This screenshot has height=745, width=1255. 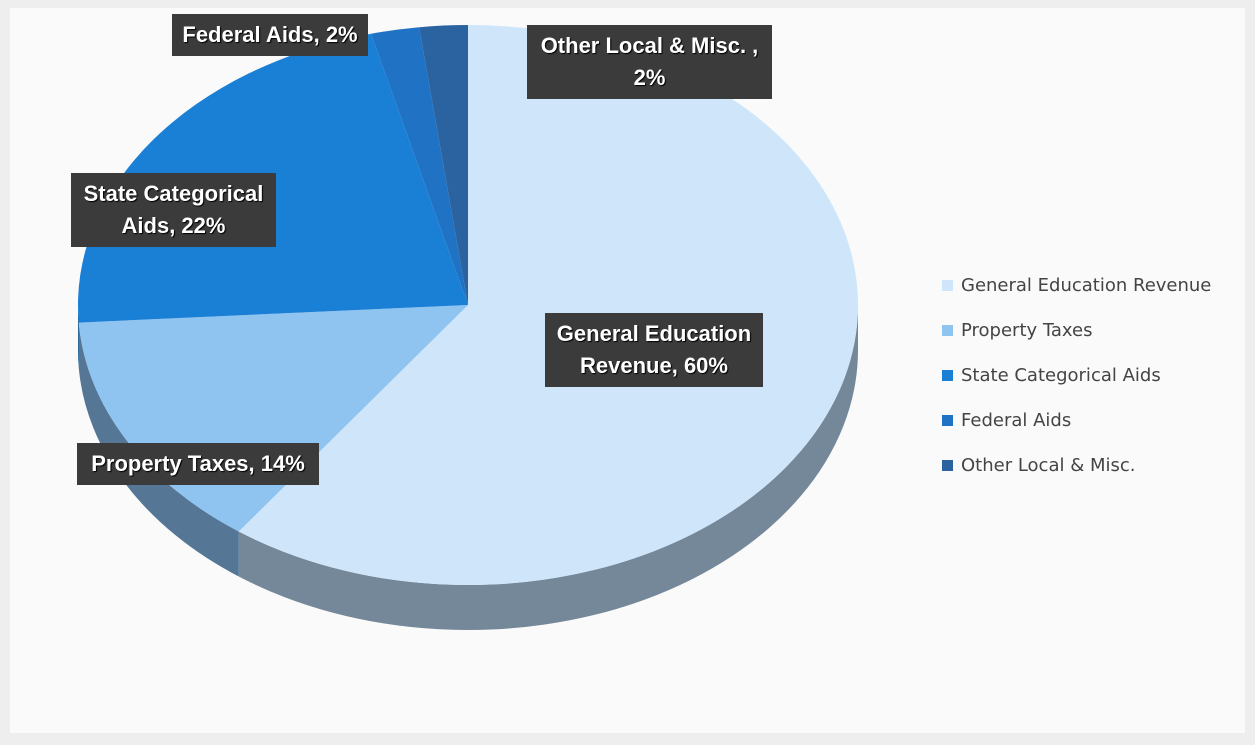 I want to click on data-label: General Education Revenue, 60%, so click(x=654, y=350).